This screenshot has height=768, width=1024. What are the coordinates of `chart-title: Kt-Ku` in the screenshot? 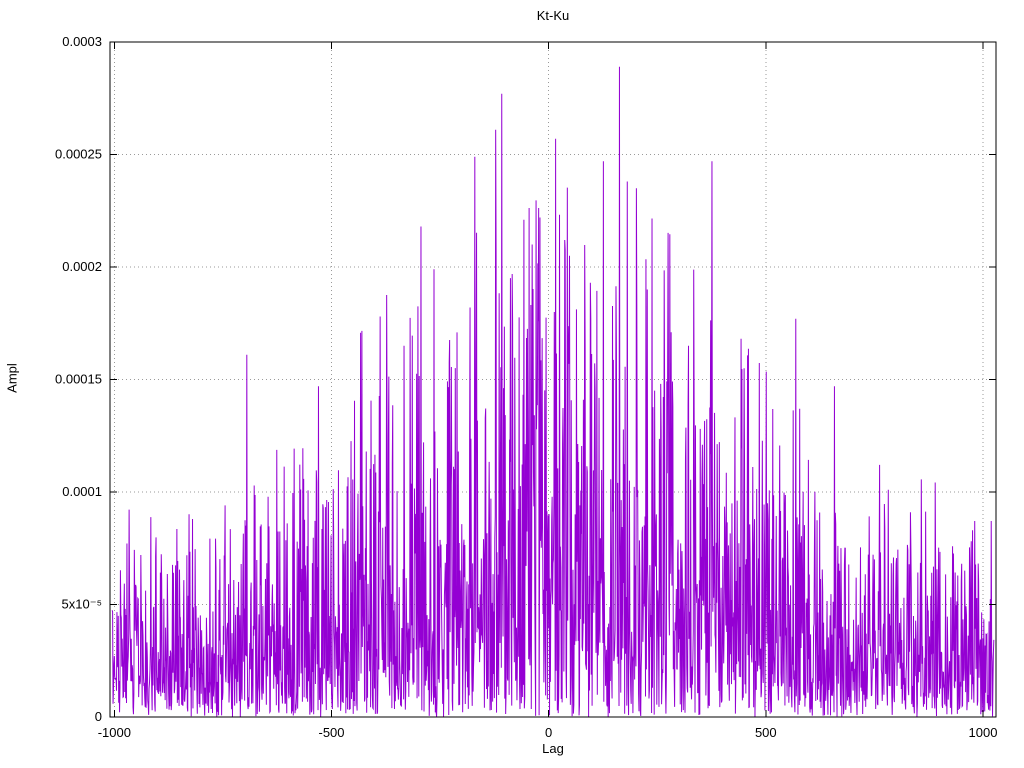 It's located at (553, 15).